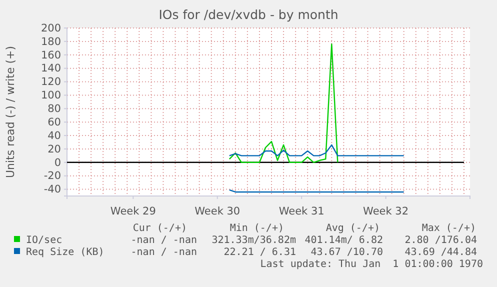  What do you see at coordinates (217, 212) in the screenshot?
I see `x-tick-label: Week 30` at bounding box center [217, 212].